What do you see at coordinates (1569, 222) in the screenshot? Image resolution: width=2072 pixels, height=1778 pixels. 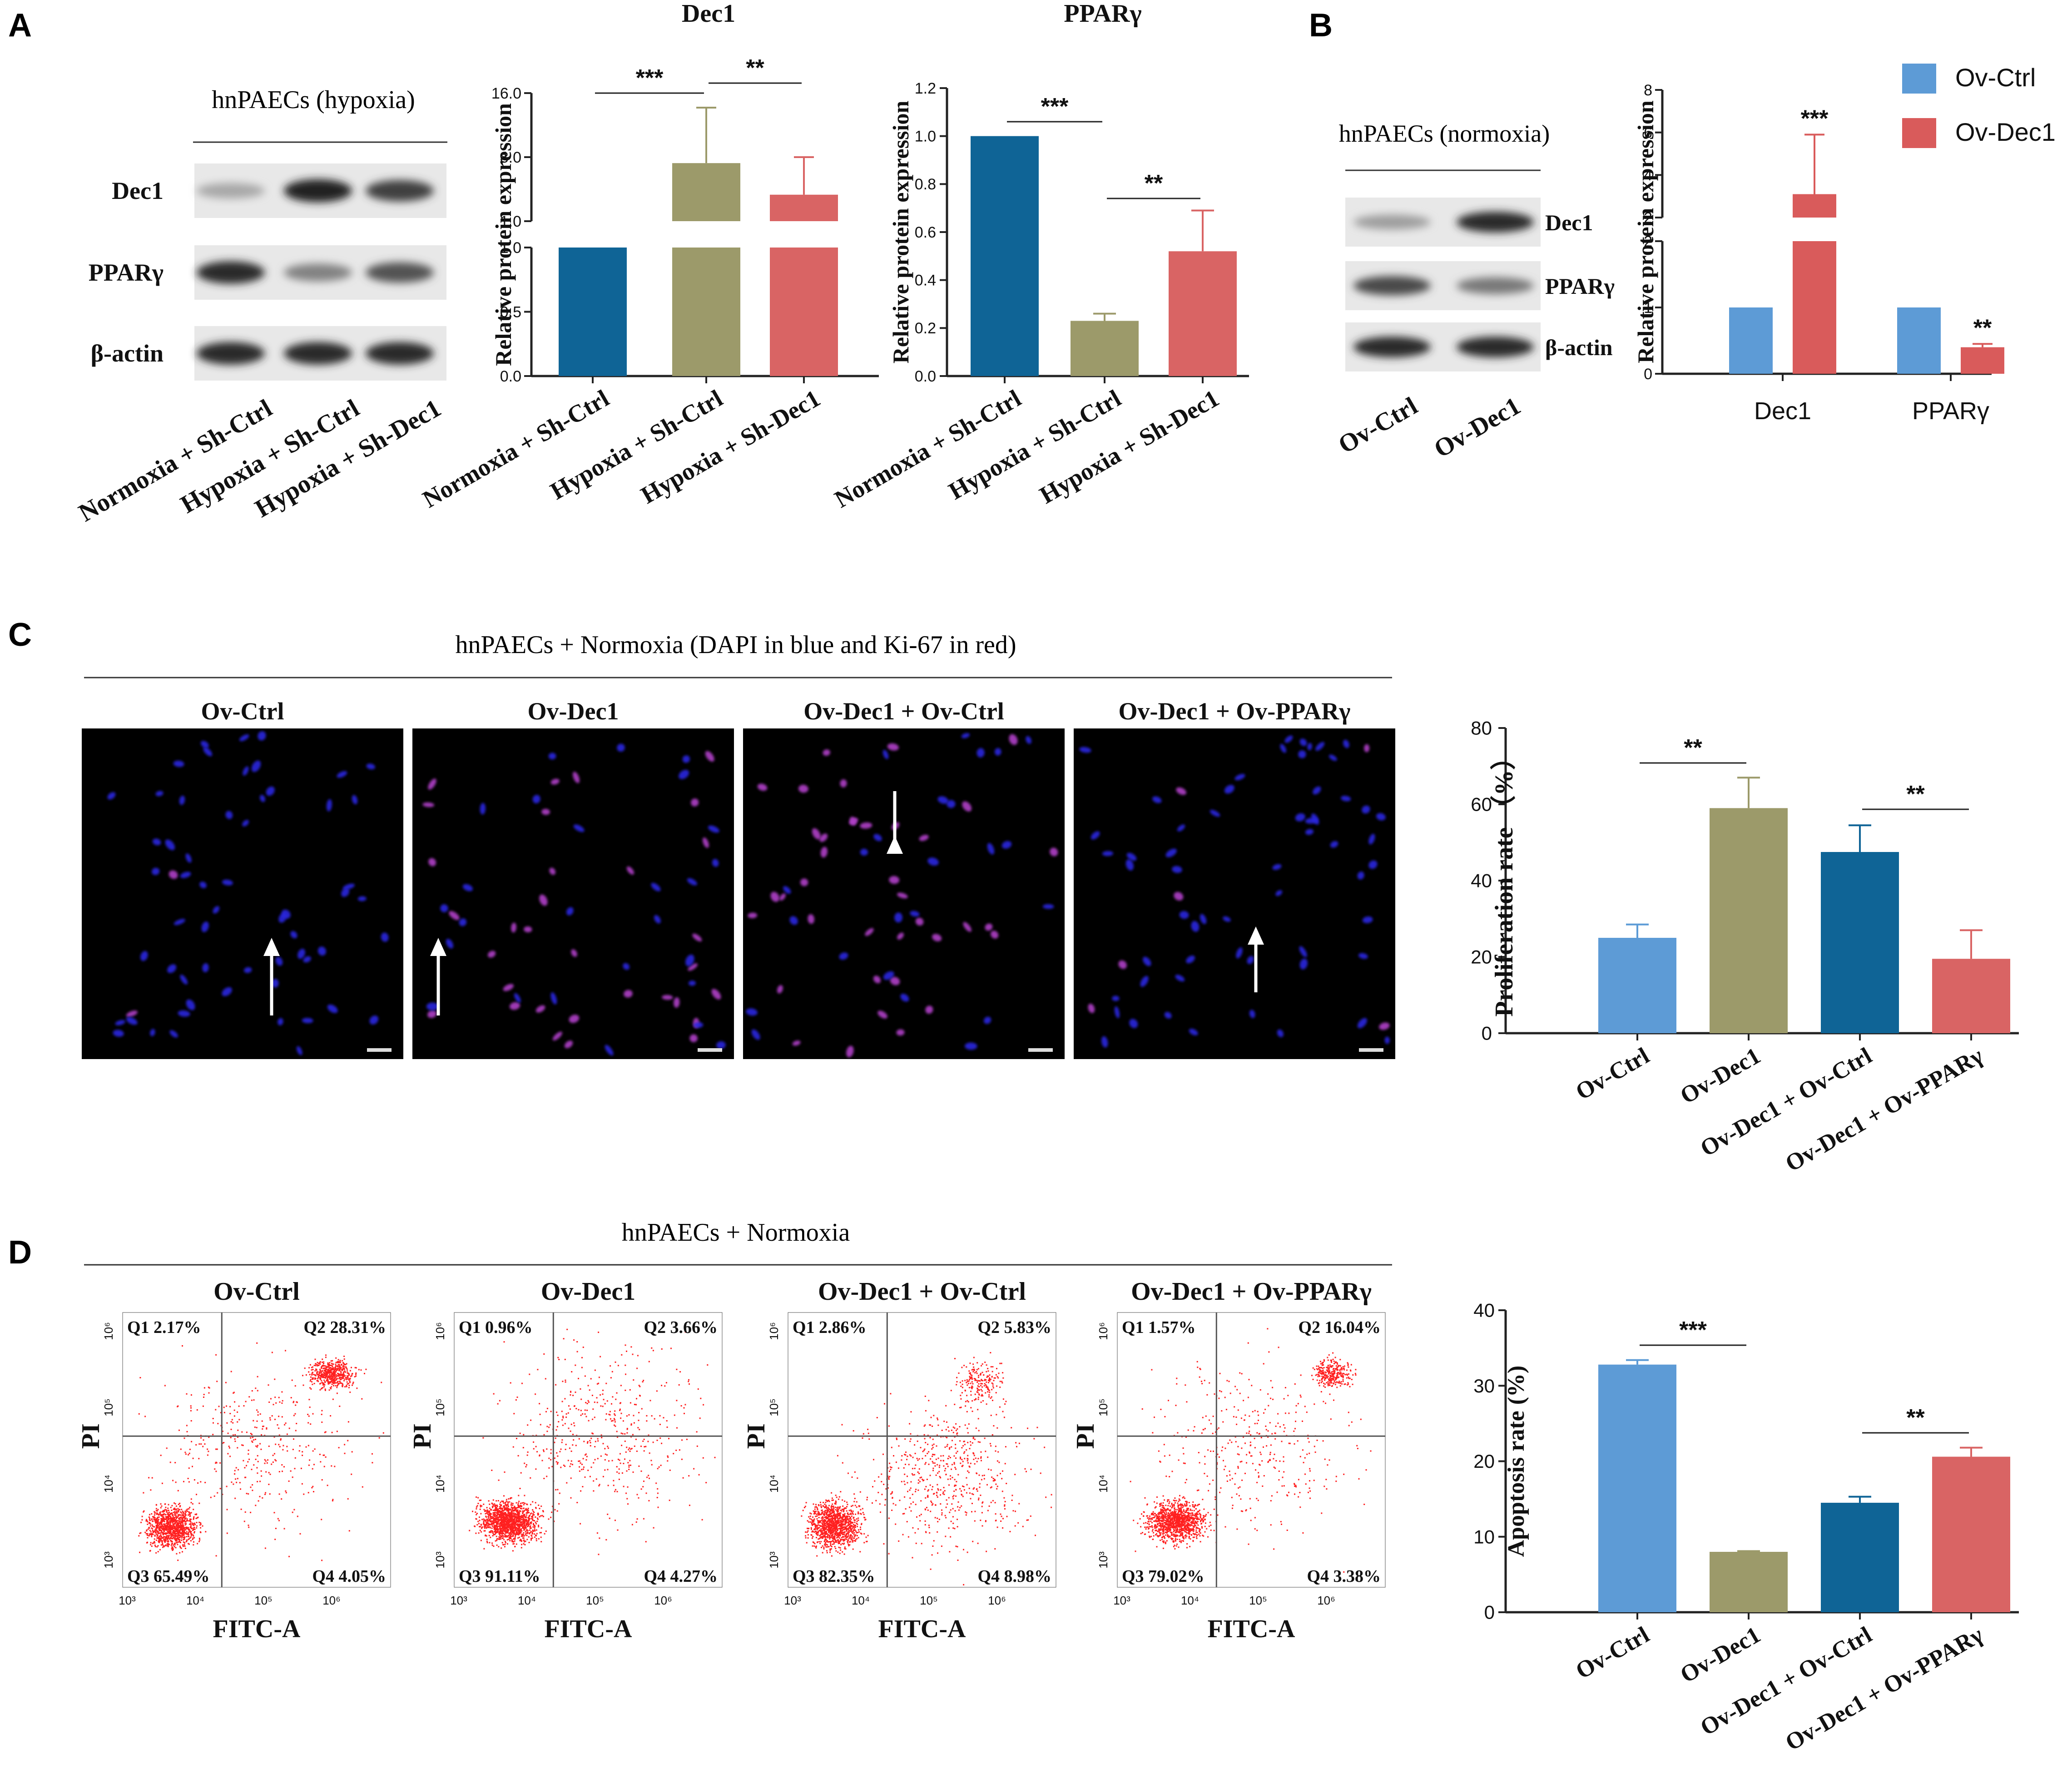 I see `blot-row-label: Dec1` at bounding box center [1569, 222].